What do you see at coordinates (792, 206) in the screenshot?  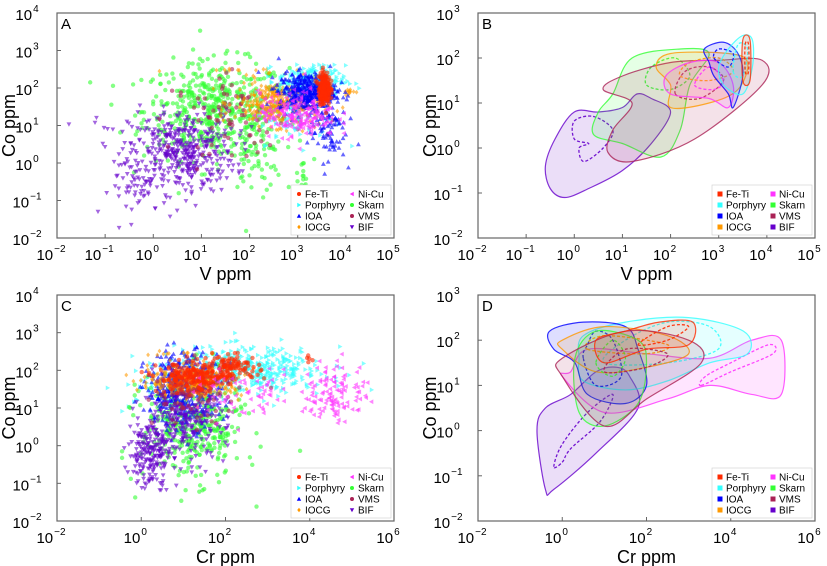 I see `legend-label: Skarn` at bounding box center [792, 206].